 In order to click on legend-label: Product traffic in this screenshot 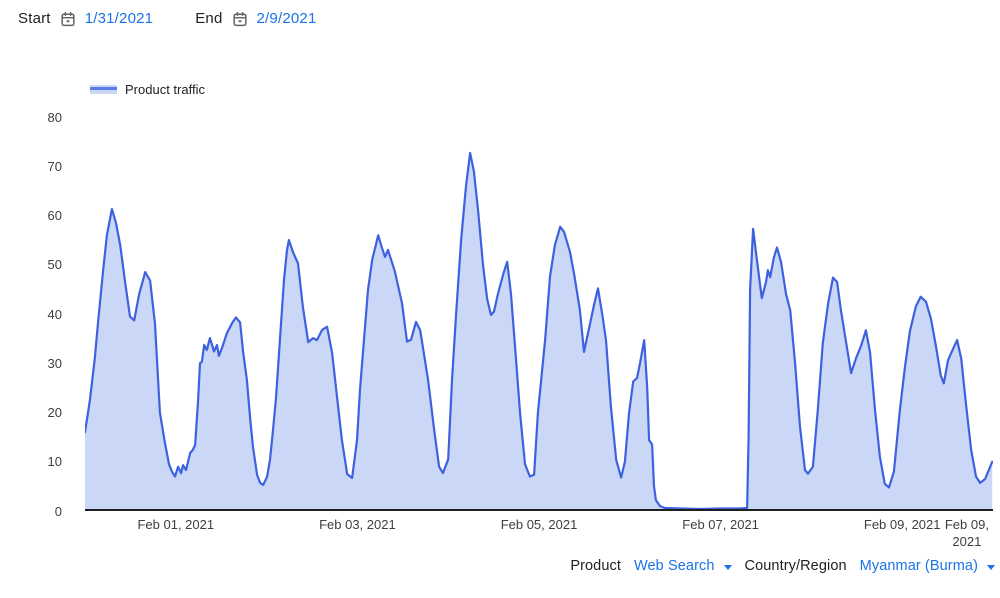, I will do `click(165, 89)`.